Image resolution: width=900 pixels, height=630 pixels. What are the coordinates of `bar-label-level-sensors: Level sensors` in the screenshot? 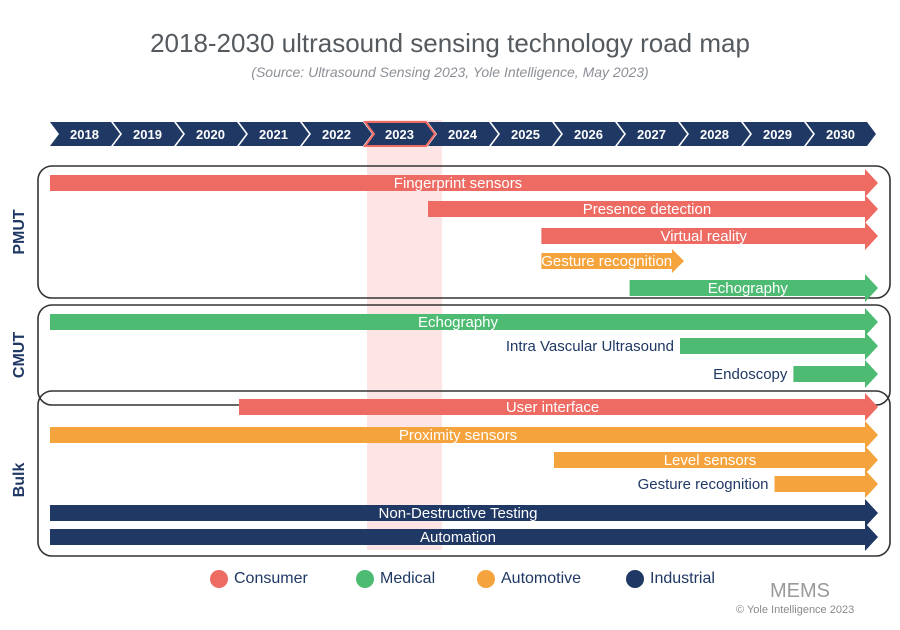 It's located at (710, 460).